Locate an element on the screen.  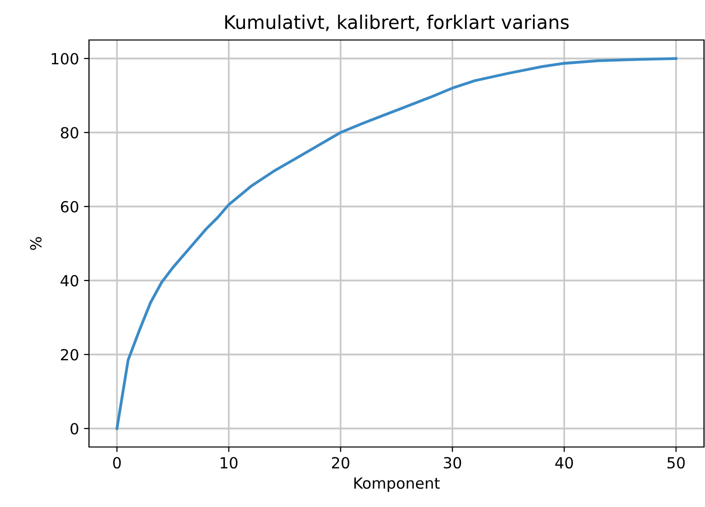
x-axis-title: Komponent is located at coordinates (397, 485).